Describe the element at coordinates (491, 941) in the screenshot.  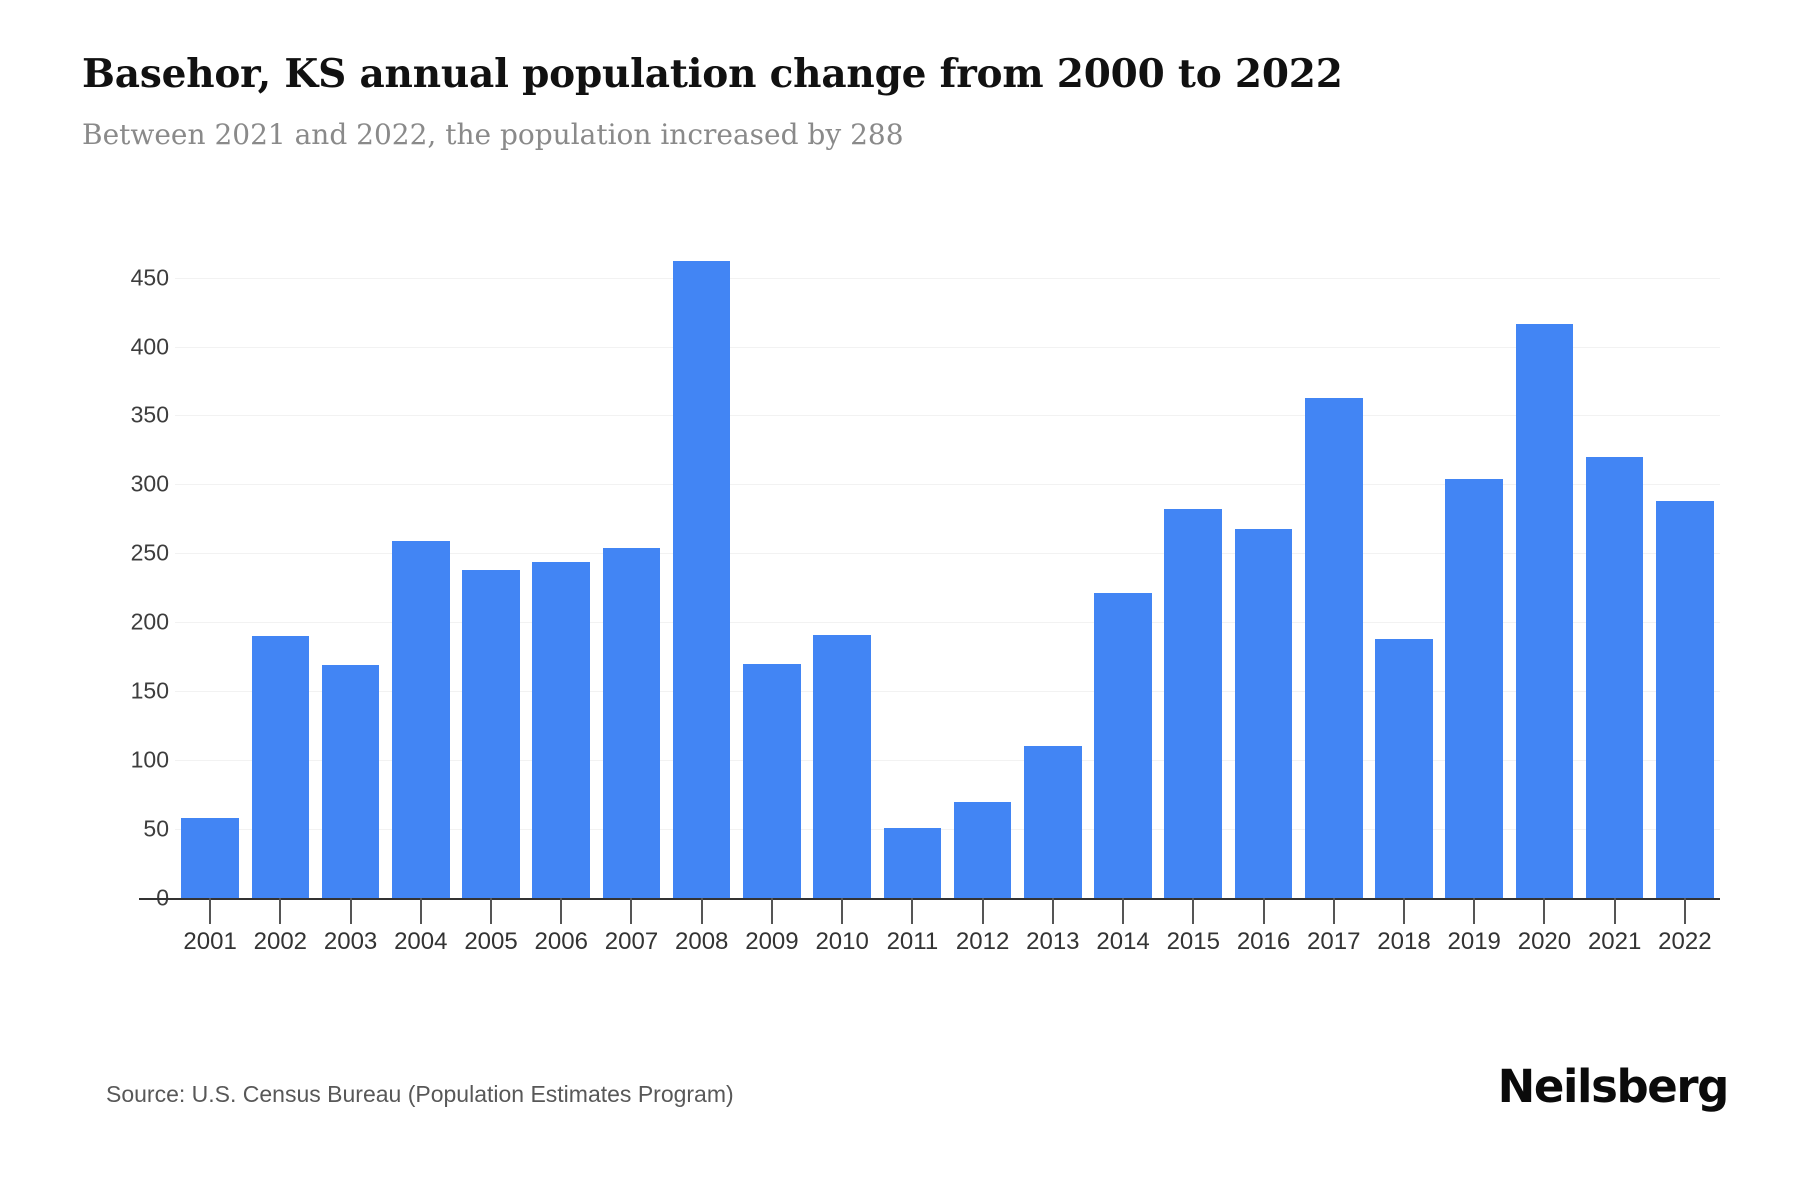
I see `x-axis-tick-label-2005: 2005` at that location.